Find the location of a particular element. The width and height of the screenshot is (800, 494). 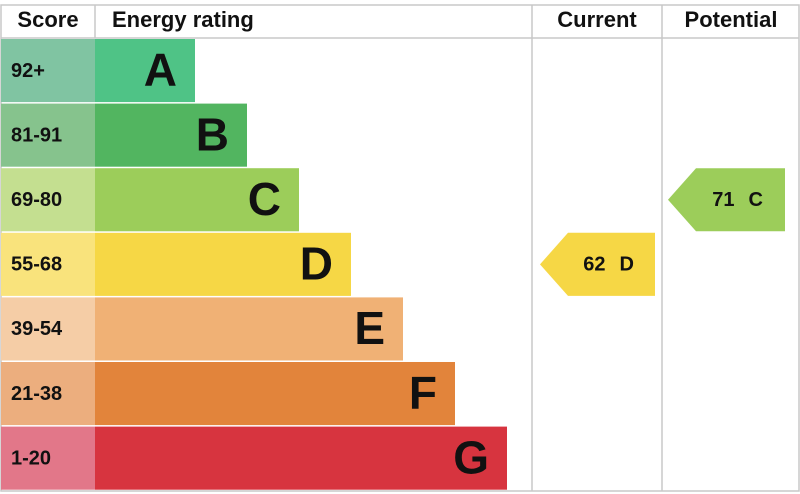

rating-letter: D is located at coordinates (316, 264).